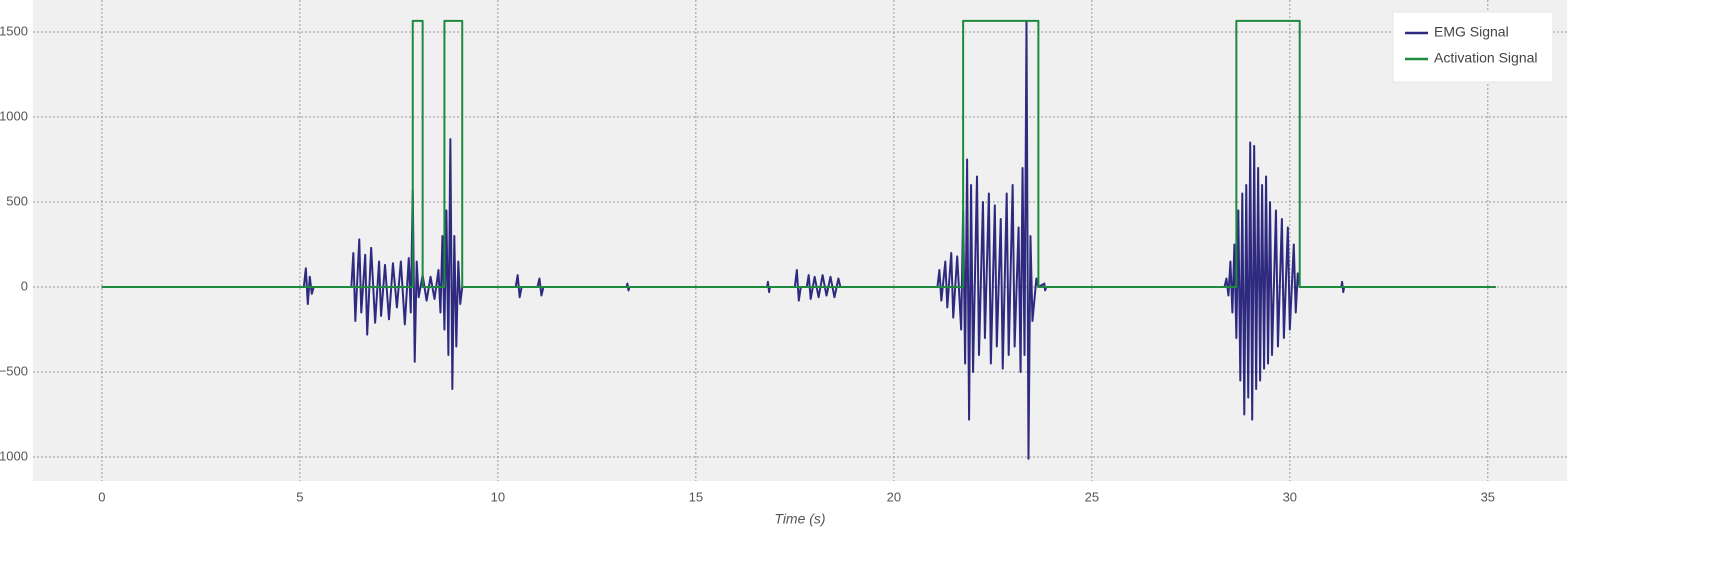  What do you see at coordinates (14, 370) in the screenshot?
I see `y-tick-label: −500` at bounding box center [14, 370].